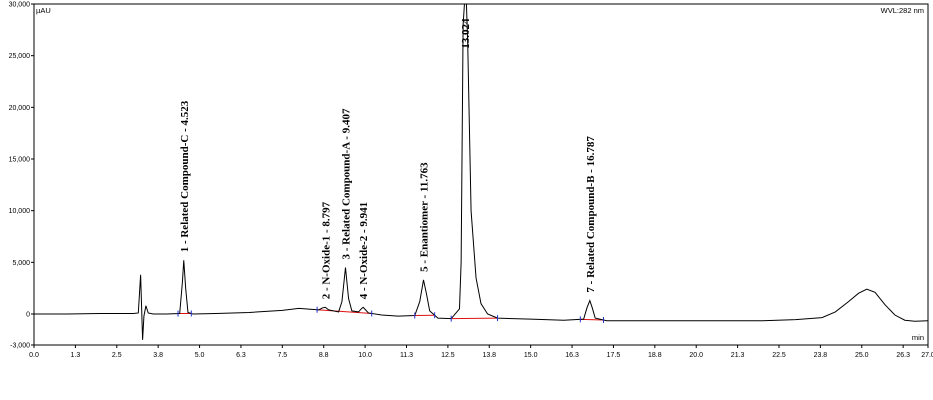 The width and height of the screenshot is (933, 400). I want to click on y-tick-label: 25,000, so click(20, 56).